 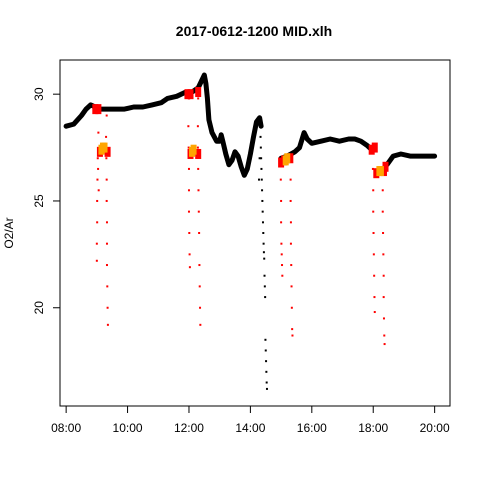 I want to click on x-tick-label: 08:00, so click(x=66, y=428).